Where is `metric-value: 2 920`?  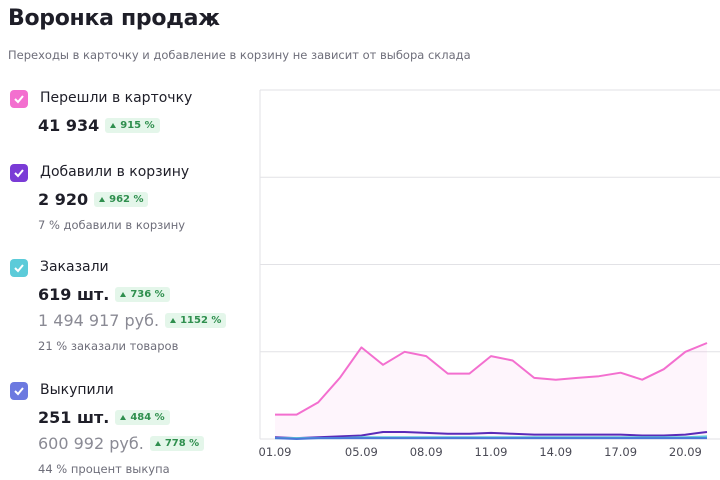
metric-value: 2 920 is located at coordinates (63, 199).